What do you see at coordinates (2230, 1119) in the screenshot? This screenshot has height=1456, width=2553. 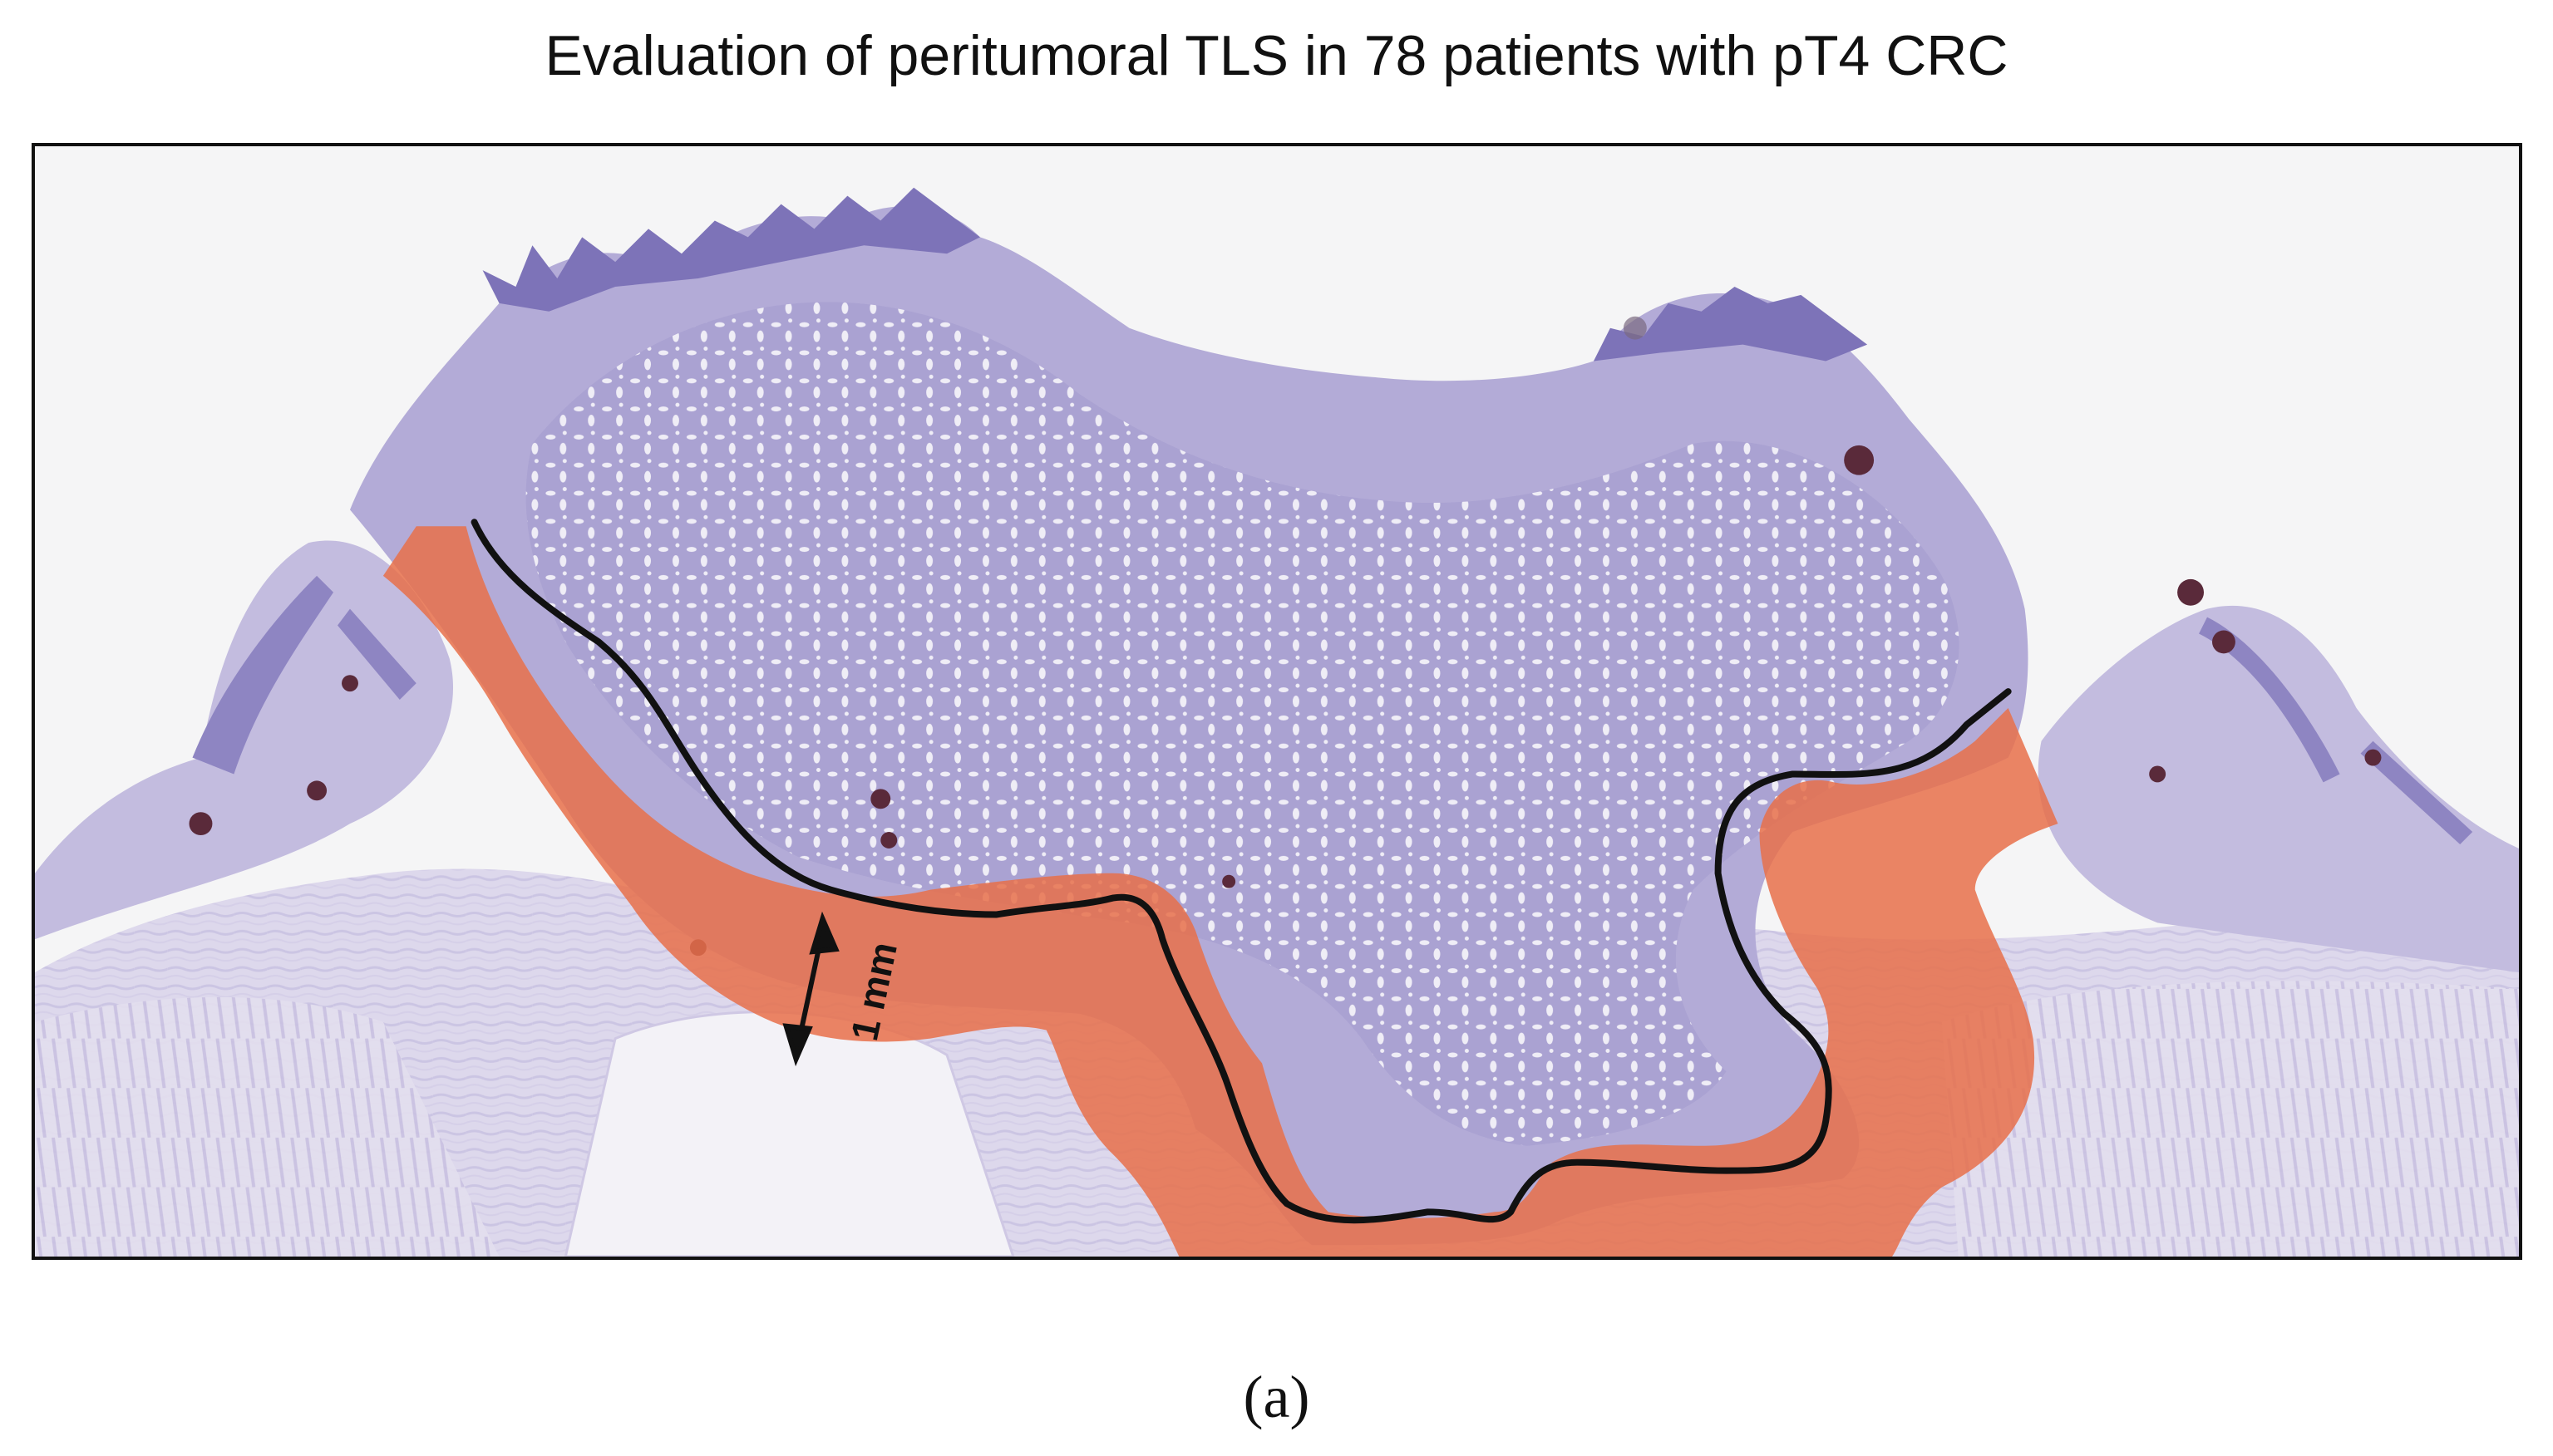 I see `muscle-layer-right` at bounding box center [2230, 1119].